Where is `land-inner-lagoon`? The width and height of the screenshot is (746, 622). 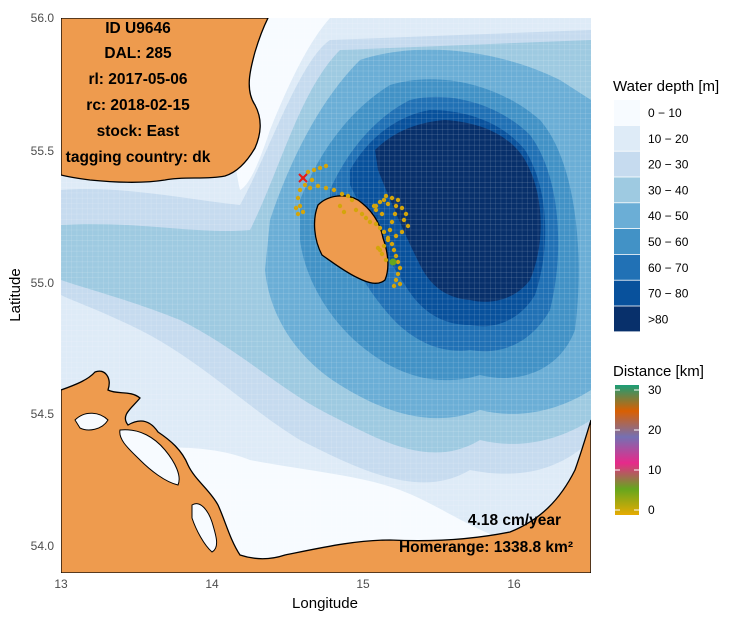 land-inner-lagoon is located at coordinates (204, 528).